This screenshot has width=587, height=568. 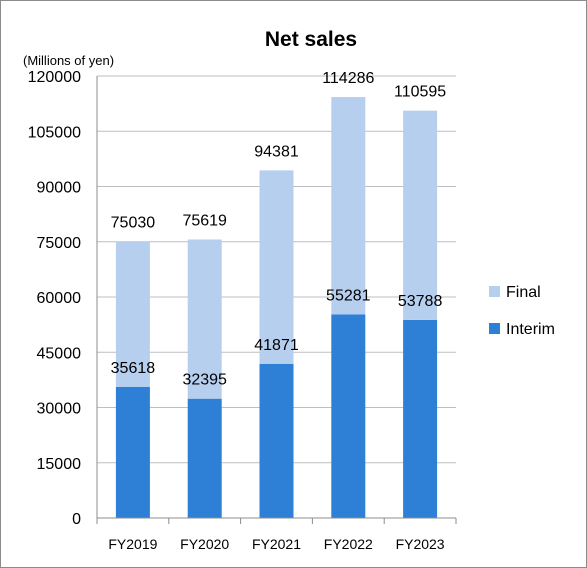 I want to click on legend-label-interim: Interim, so click(x=530, y=329).